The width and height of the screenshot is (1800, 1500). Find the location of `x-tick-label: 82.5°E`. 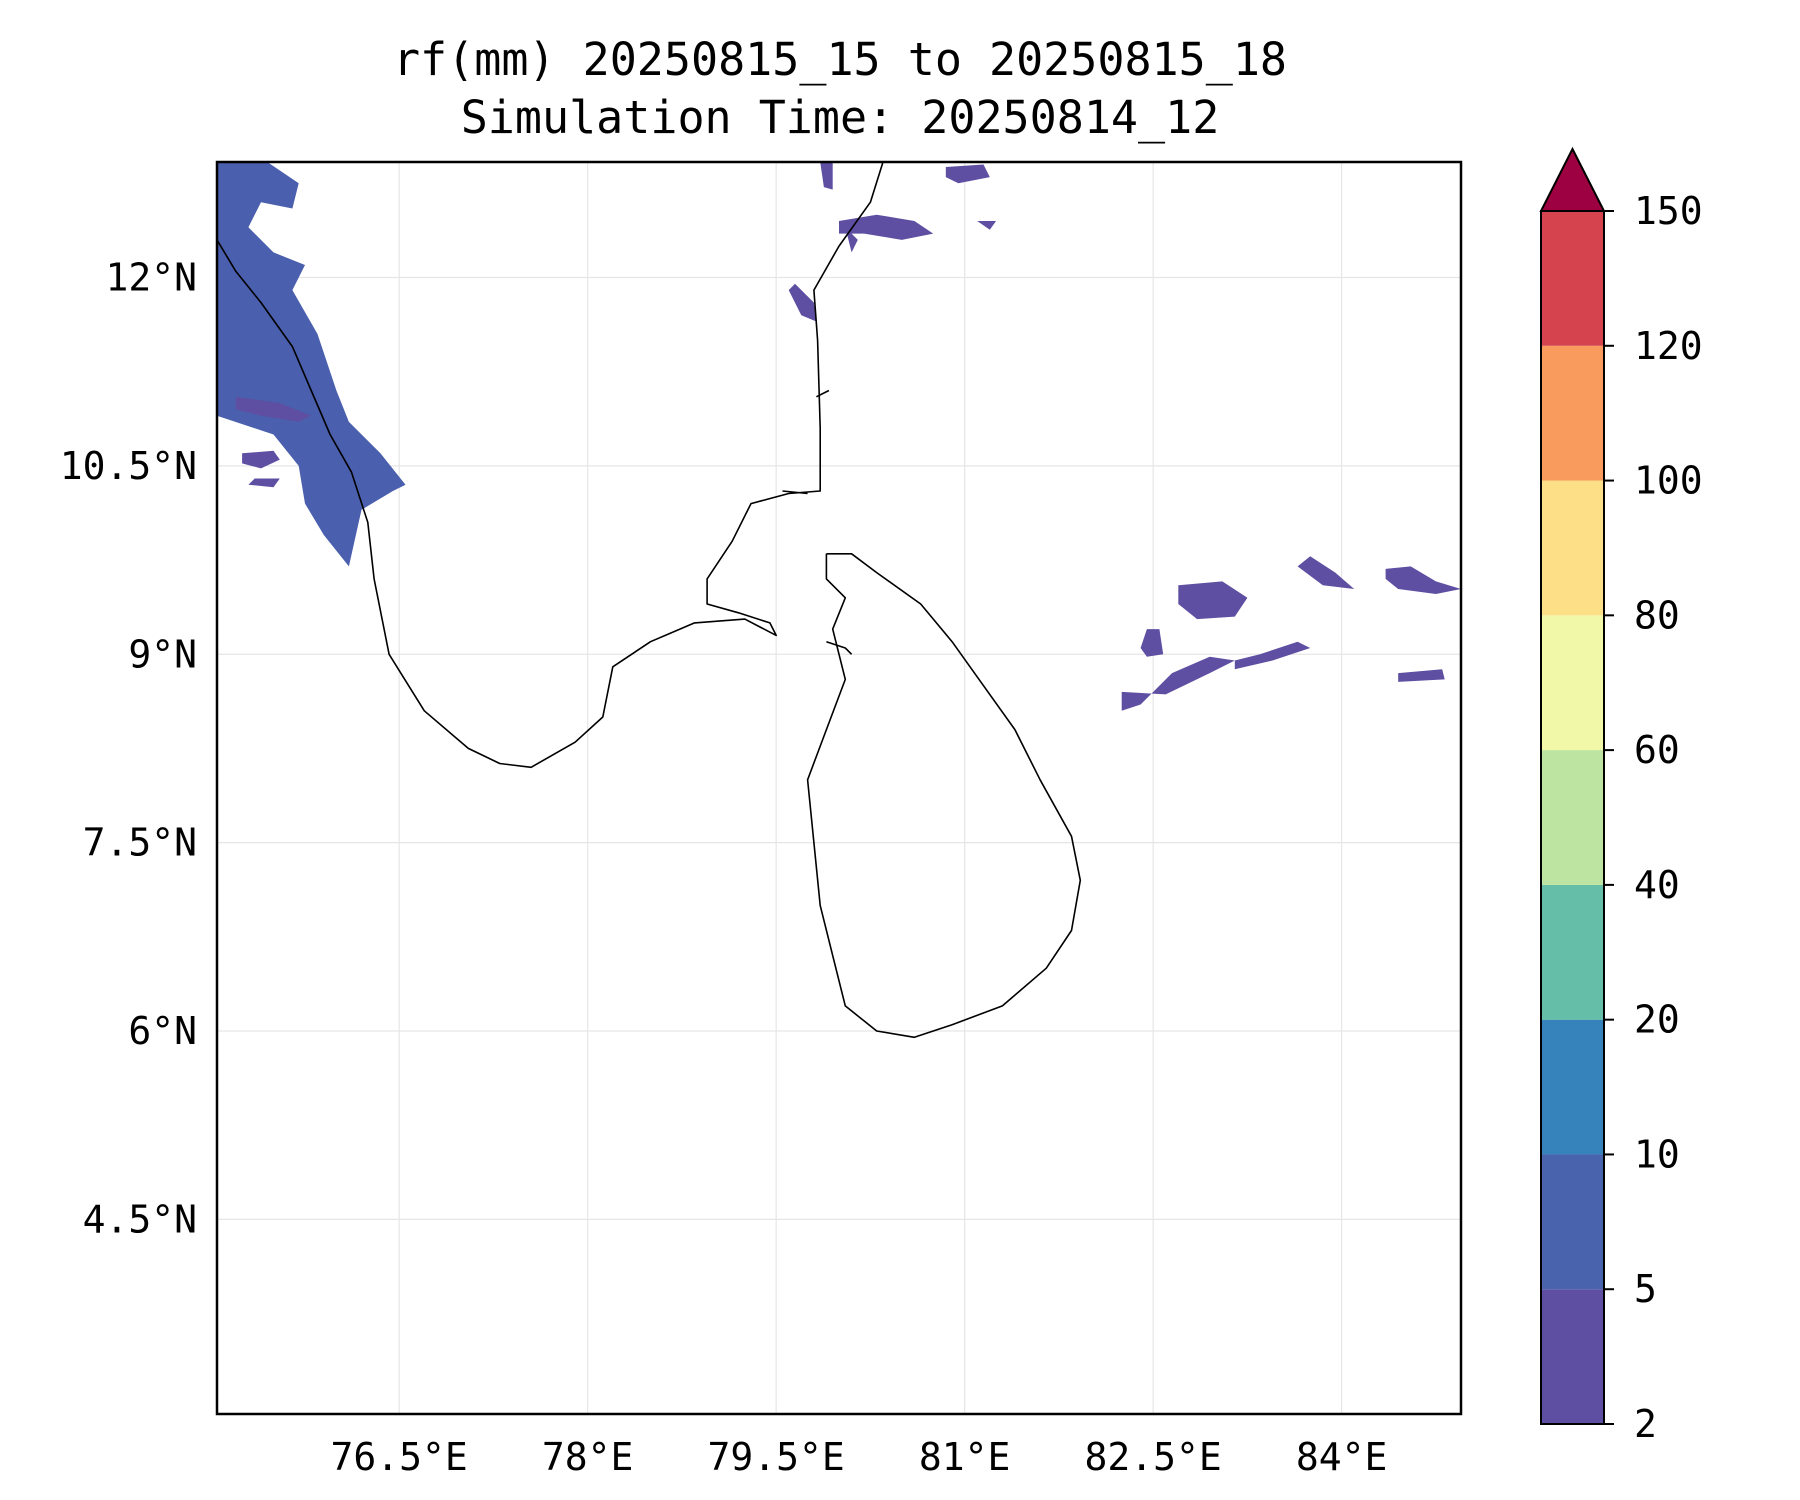

x-tick-label: 82.5°E is located at coordinates (1153, 1457).